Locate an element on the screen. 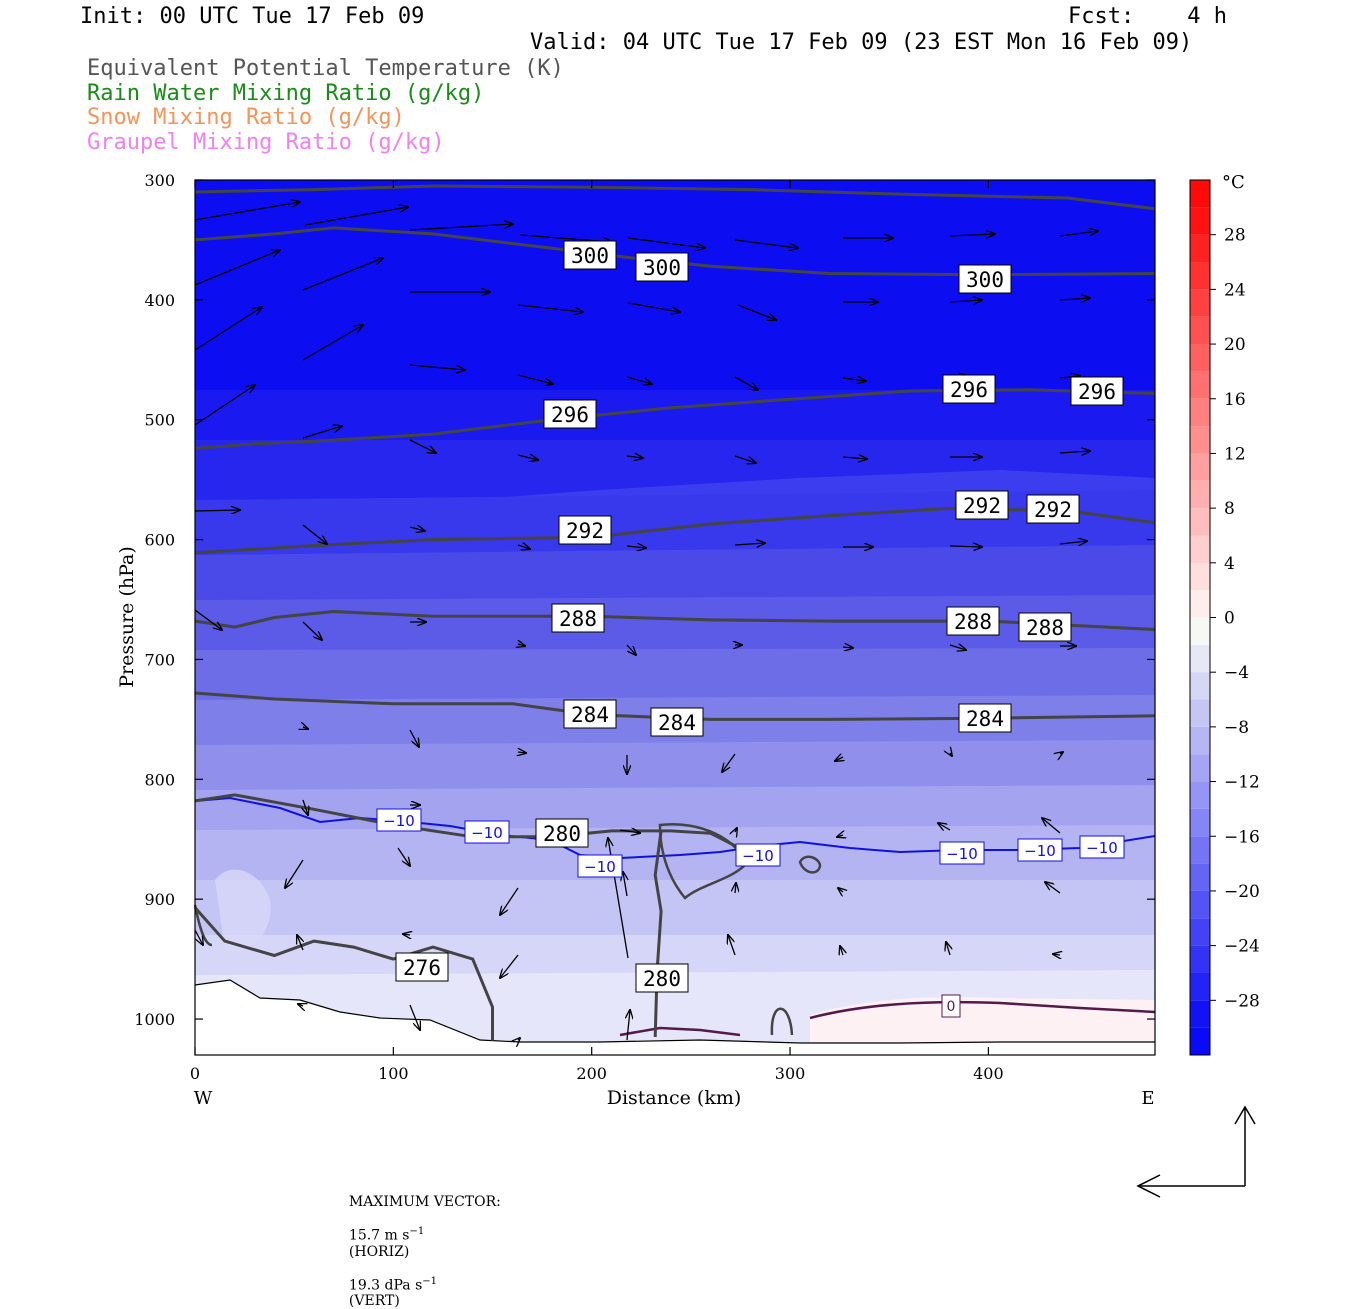 This screenshot has height=1309, width=1350. y-tick-label: 500 is located at coordinates (159, 420).